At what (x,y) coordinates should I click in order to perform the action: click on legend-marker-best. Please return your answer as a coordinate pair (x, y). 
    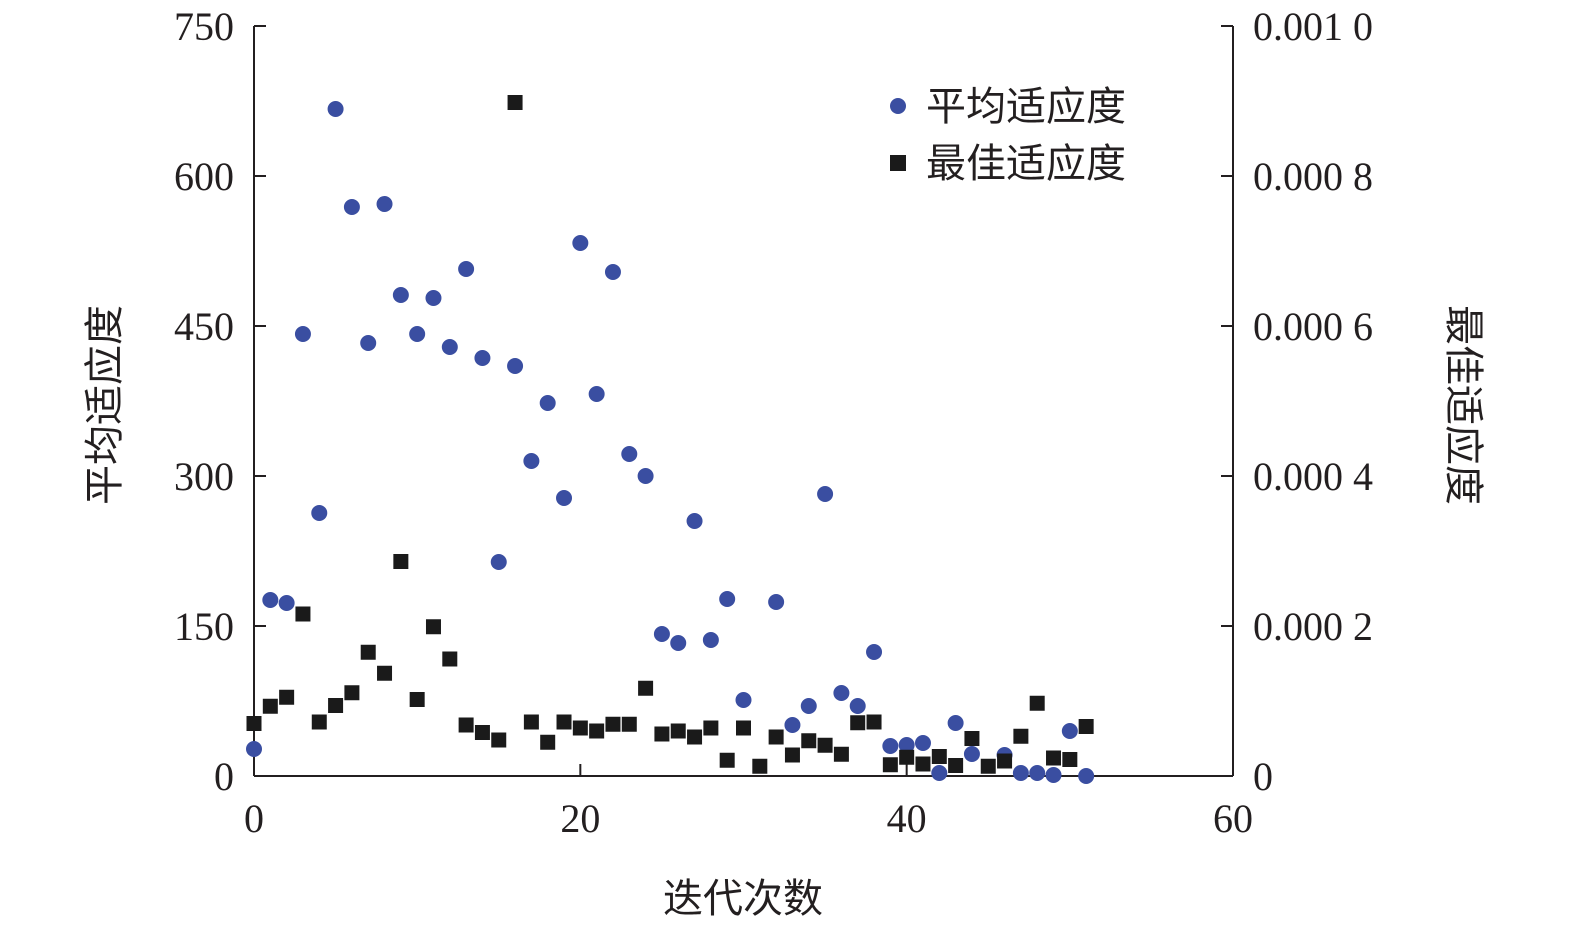
    Looking at the image, I should click on (898, 163).